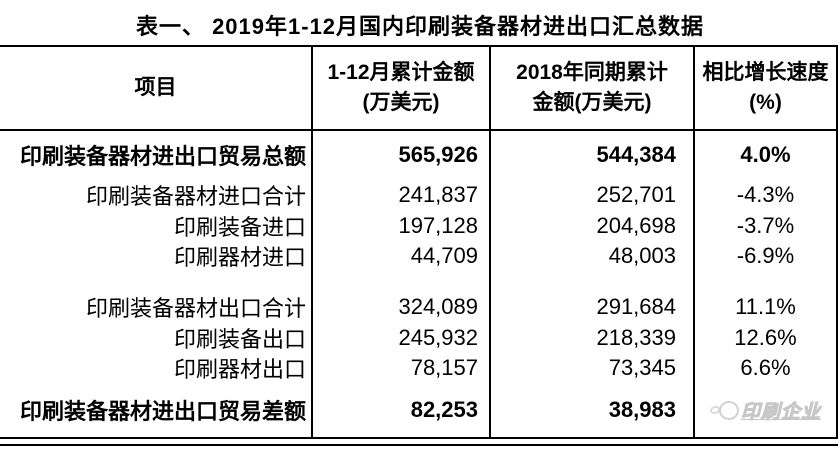 Image resolution: width=840 pixels, height=452 pixels. What do you see at coordinates (593, 155) in the screenshot?
I see `cell-amount-2018: 544,384` at bounding box center [593, 155].